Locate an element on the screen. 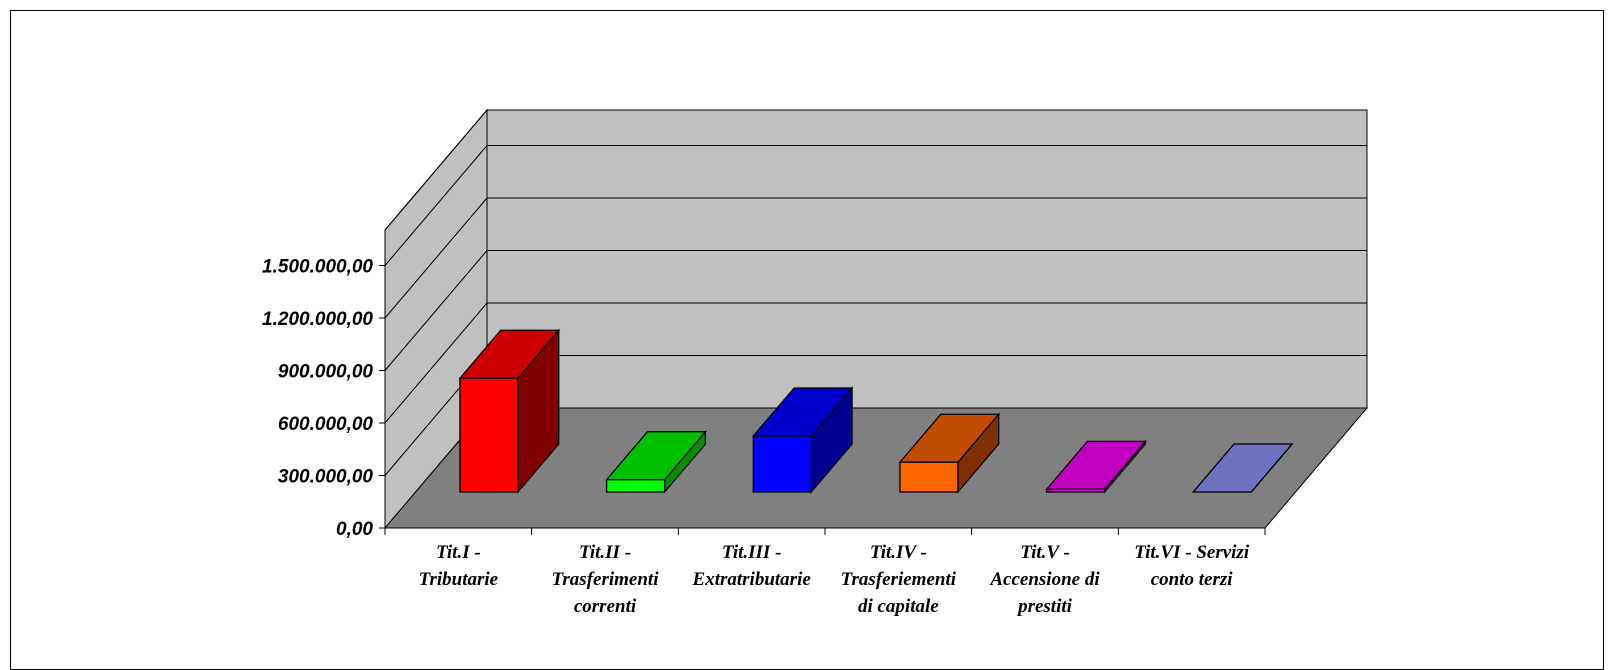 The image size is (1616, 670). y-tick-label: 300.000,00 is located at coordinates (326, 477).